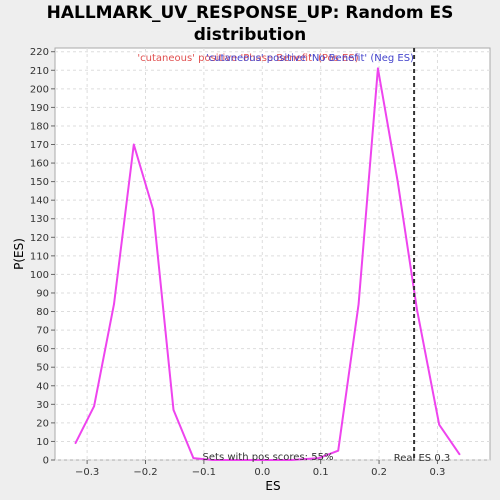  What do you see at coordinates (39, 52) in the screenshot?
I see `y-tick-label: 220` at bounding box center [39, 52].